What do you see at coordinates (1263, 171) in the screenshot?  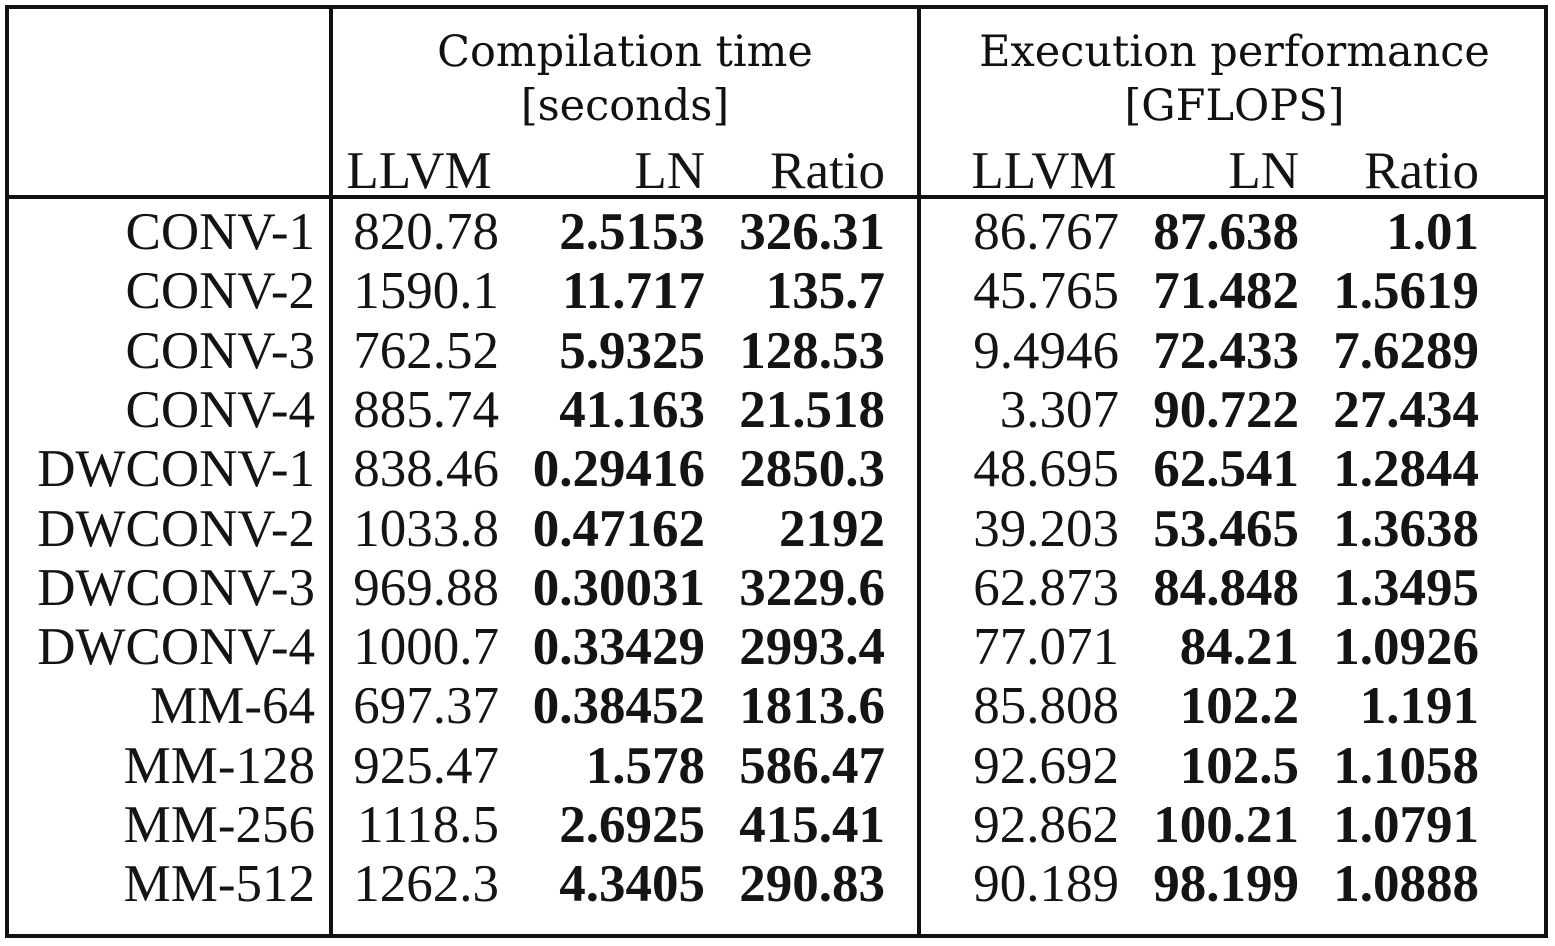 I see `col-header-exec-ln: LN` at bounding box center [1263, 171].